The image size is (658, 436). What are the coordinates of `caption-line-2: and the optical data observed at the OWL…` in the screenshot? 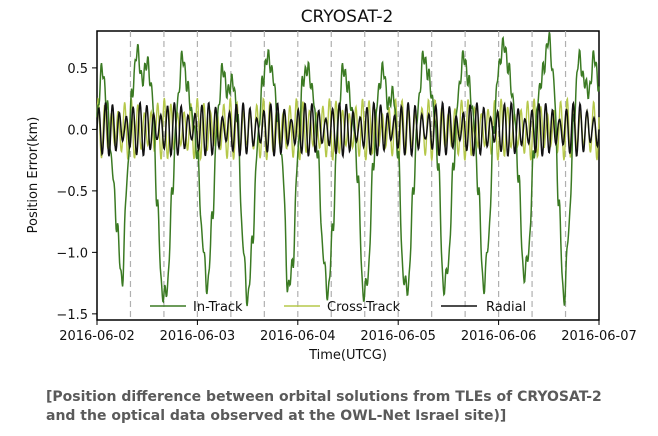 It's located at (276, 416).